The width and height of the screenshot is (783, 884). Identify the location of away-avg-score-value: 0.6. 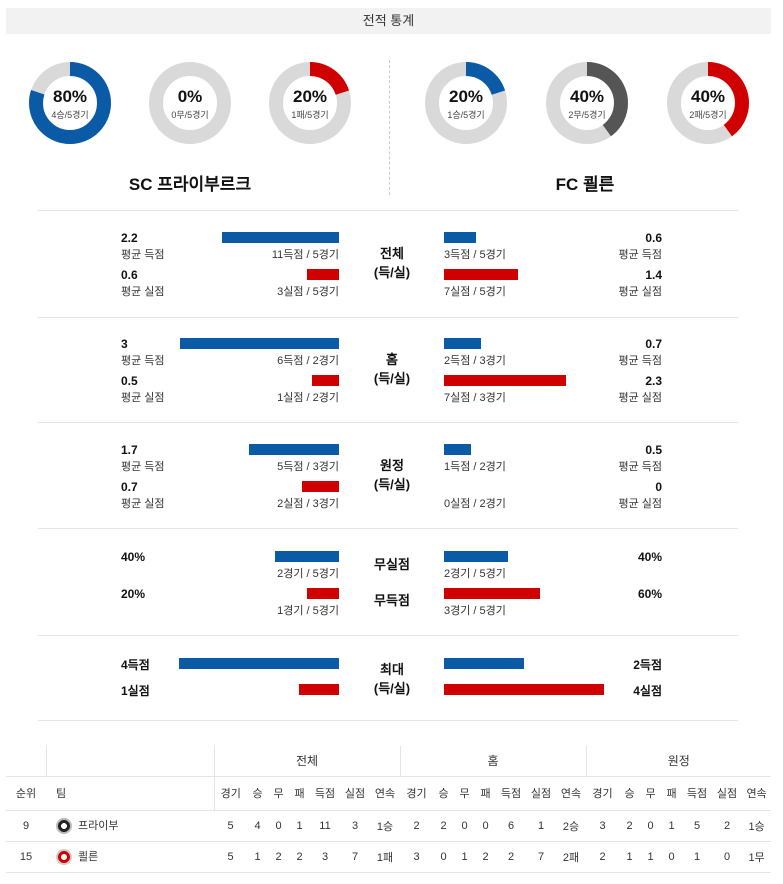
(653, 238).